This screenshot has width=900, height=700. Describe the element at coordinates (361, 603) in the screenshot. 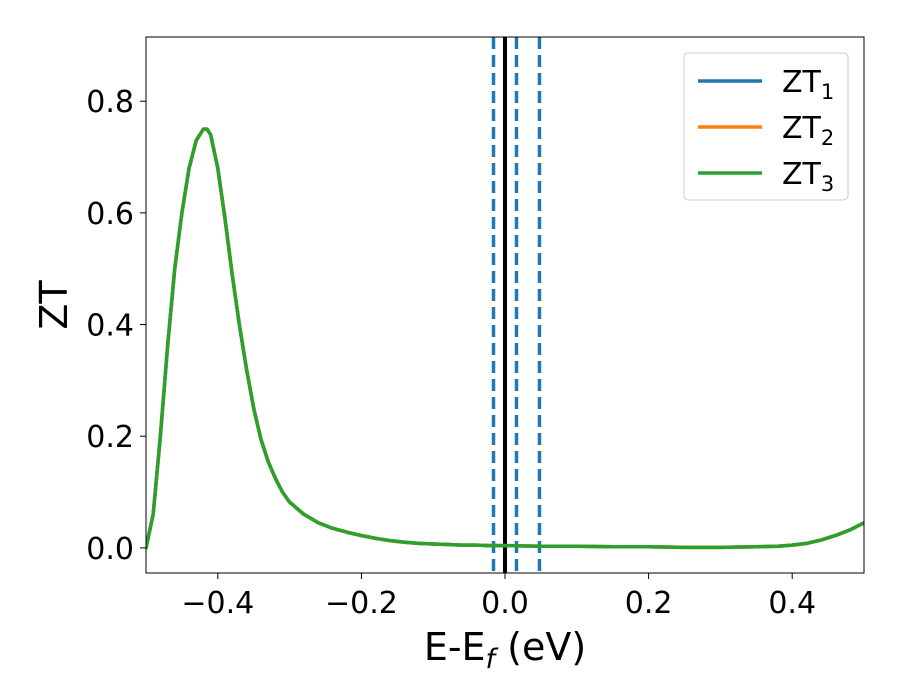

I see `x-tick-label: −0.2` at that location.